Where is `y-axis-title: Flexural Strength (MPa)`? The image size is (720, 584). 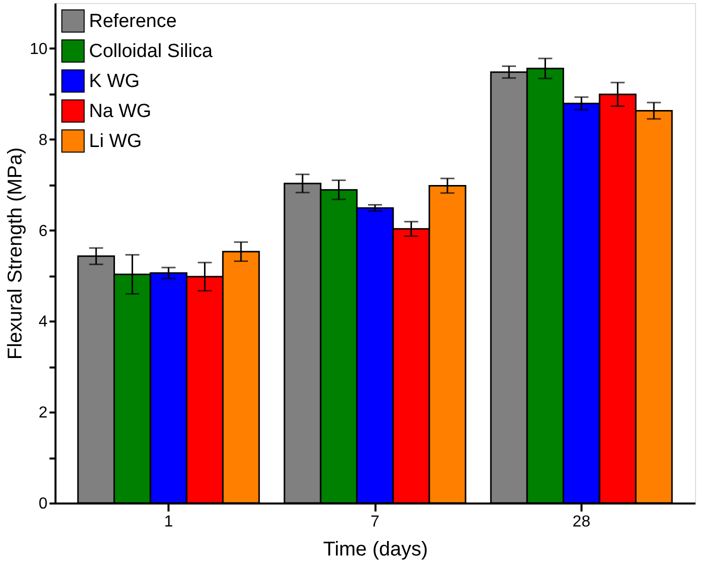 y-axis-title: Flexural Strength (MPa) is located at coordinates (15, 253).